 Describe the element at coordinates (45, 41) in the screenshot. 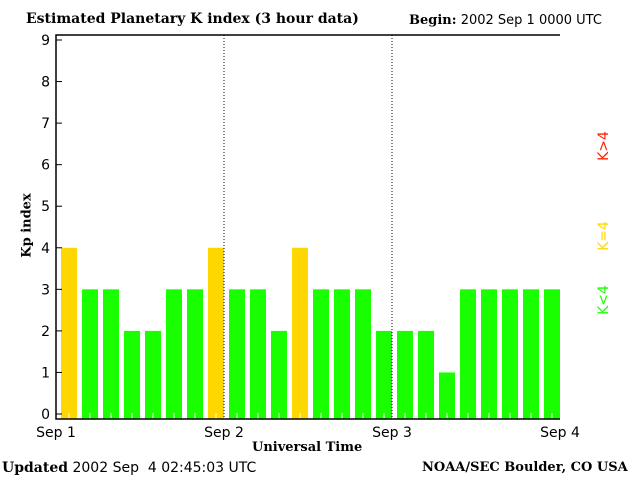

I see `y-tick-label: 9` at that location.